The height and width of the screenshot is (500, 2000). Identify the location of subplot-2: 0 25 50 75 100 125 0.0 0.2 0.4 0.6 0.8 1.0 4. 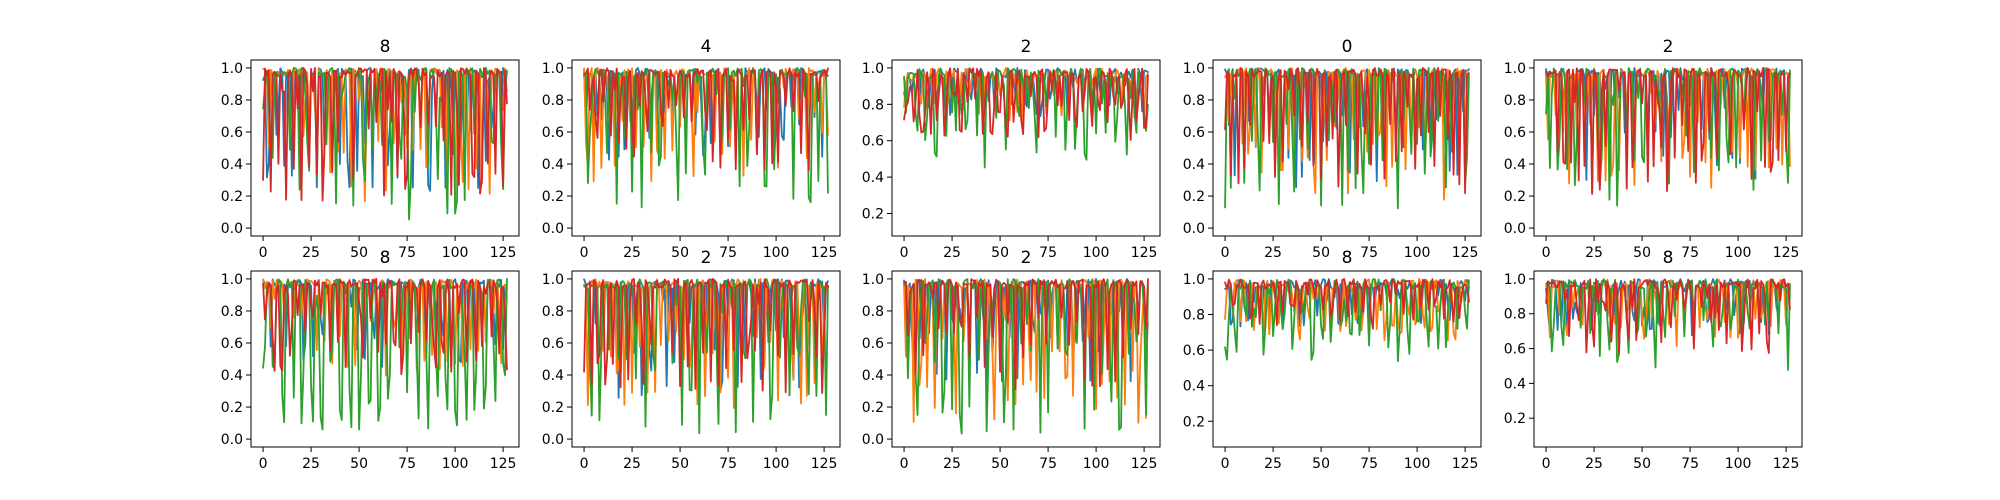
(691, 149).